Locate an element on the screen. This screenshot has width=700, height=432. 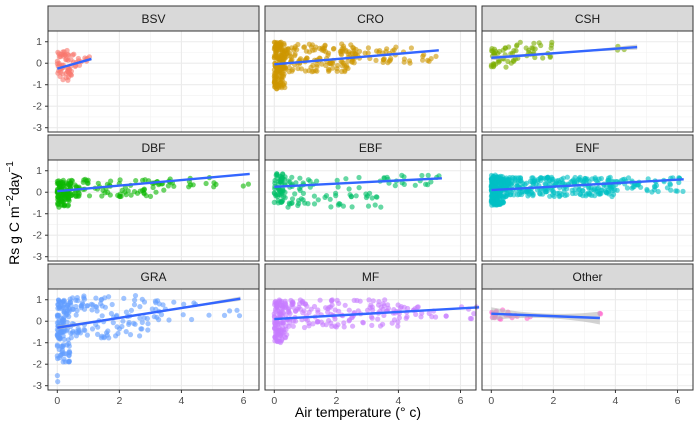
facet-panel-enf: ENF is located at coordinates (587, 198).